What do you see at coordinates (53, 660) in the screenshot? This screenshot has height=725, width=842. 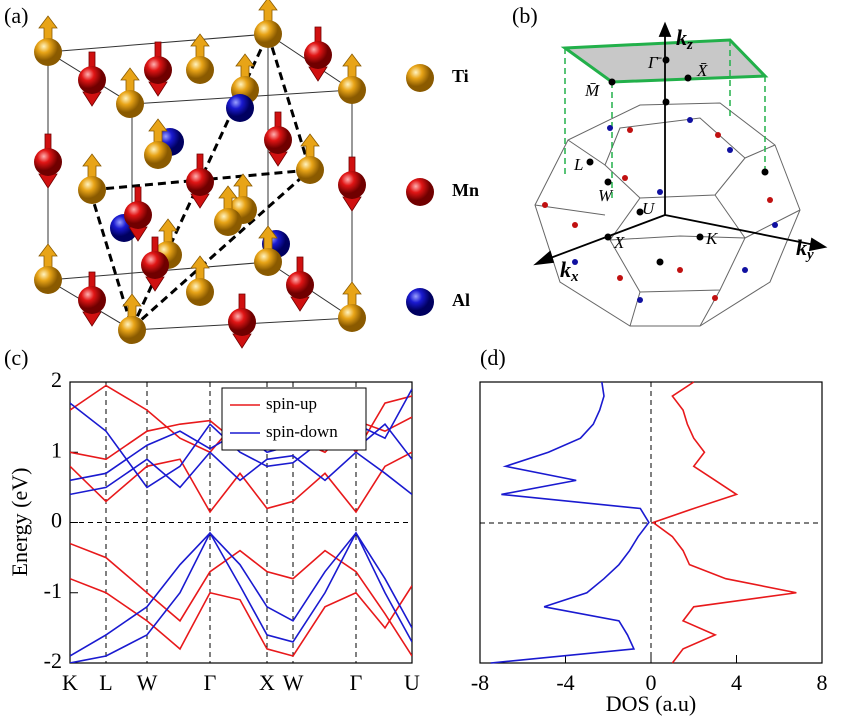 I see `y-tick-label: -2` at bounding box center [53, 660].